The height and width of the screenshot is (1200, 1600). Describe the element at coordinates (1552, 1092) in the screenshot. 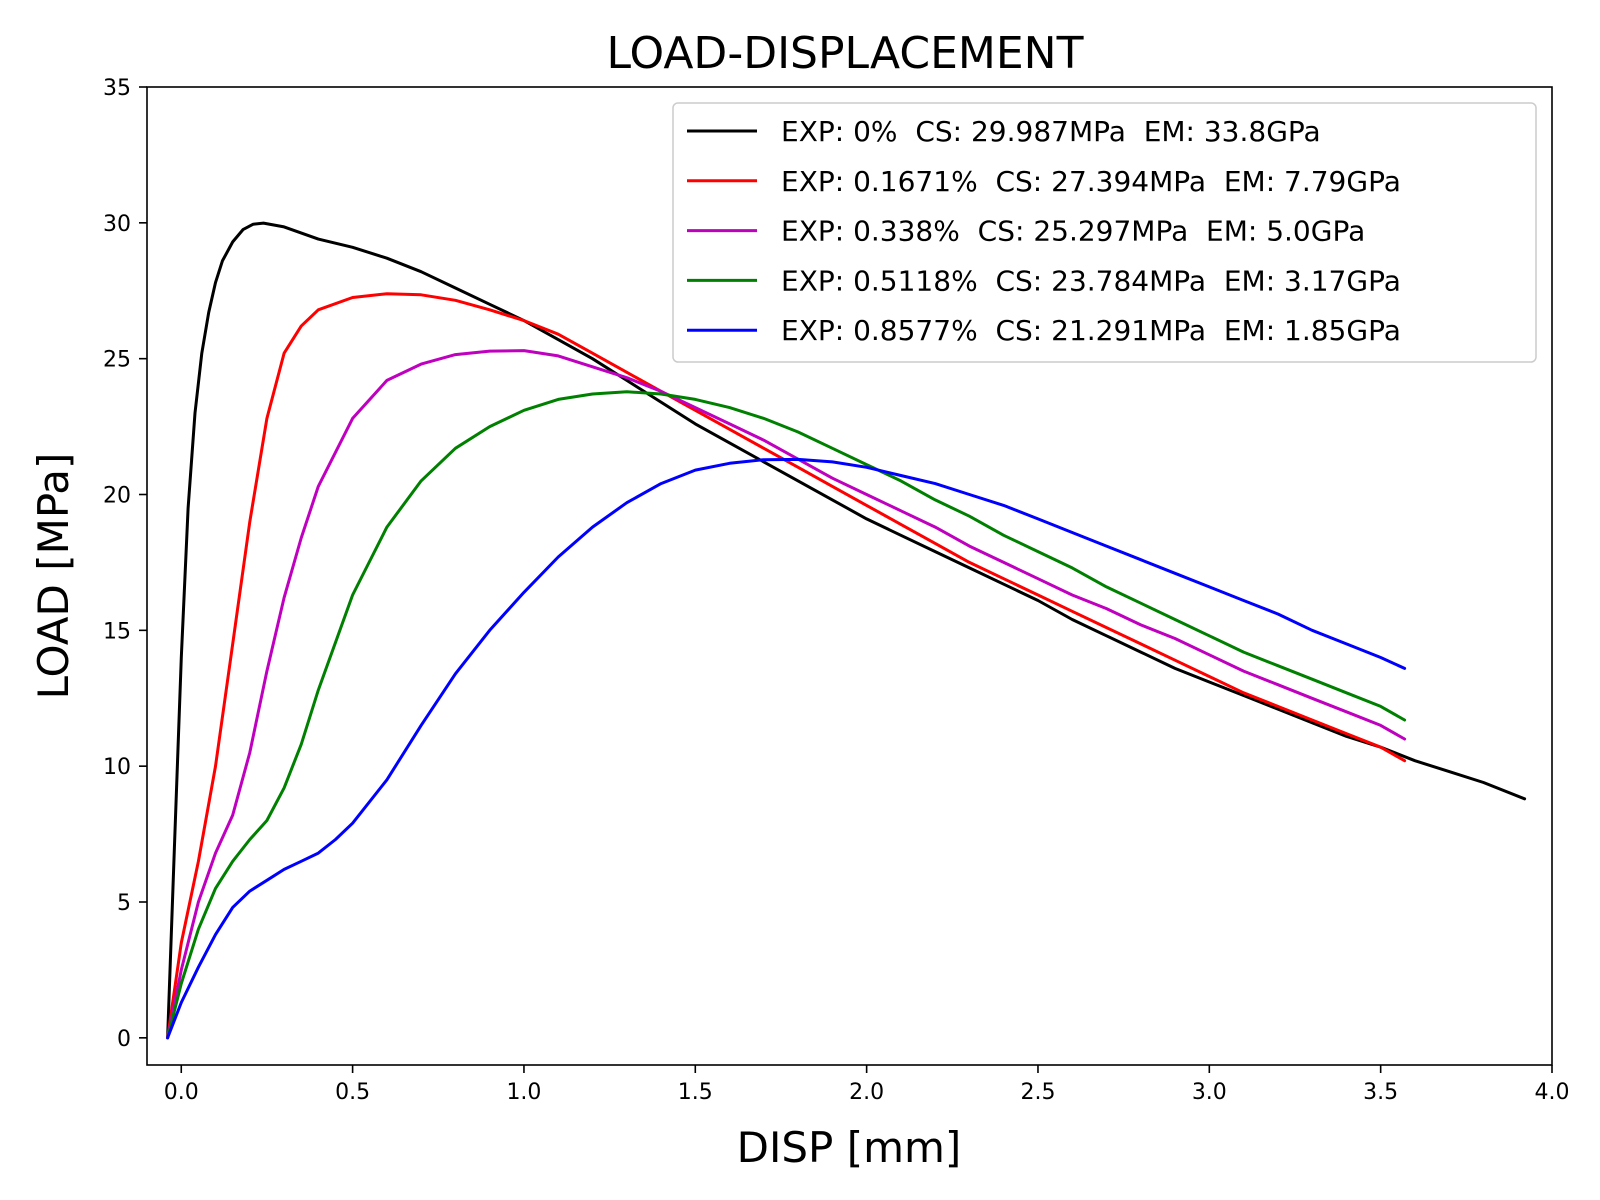

I see `x-tick-label: 4.0` at that location.